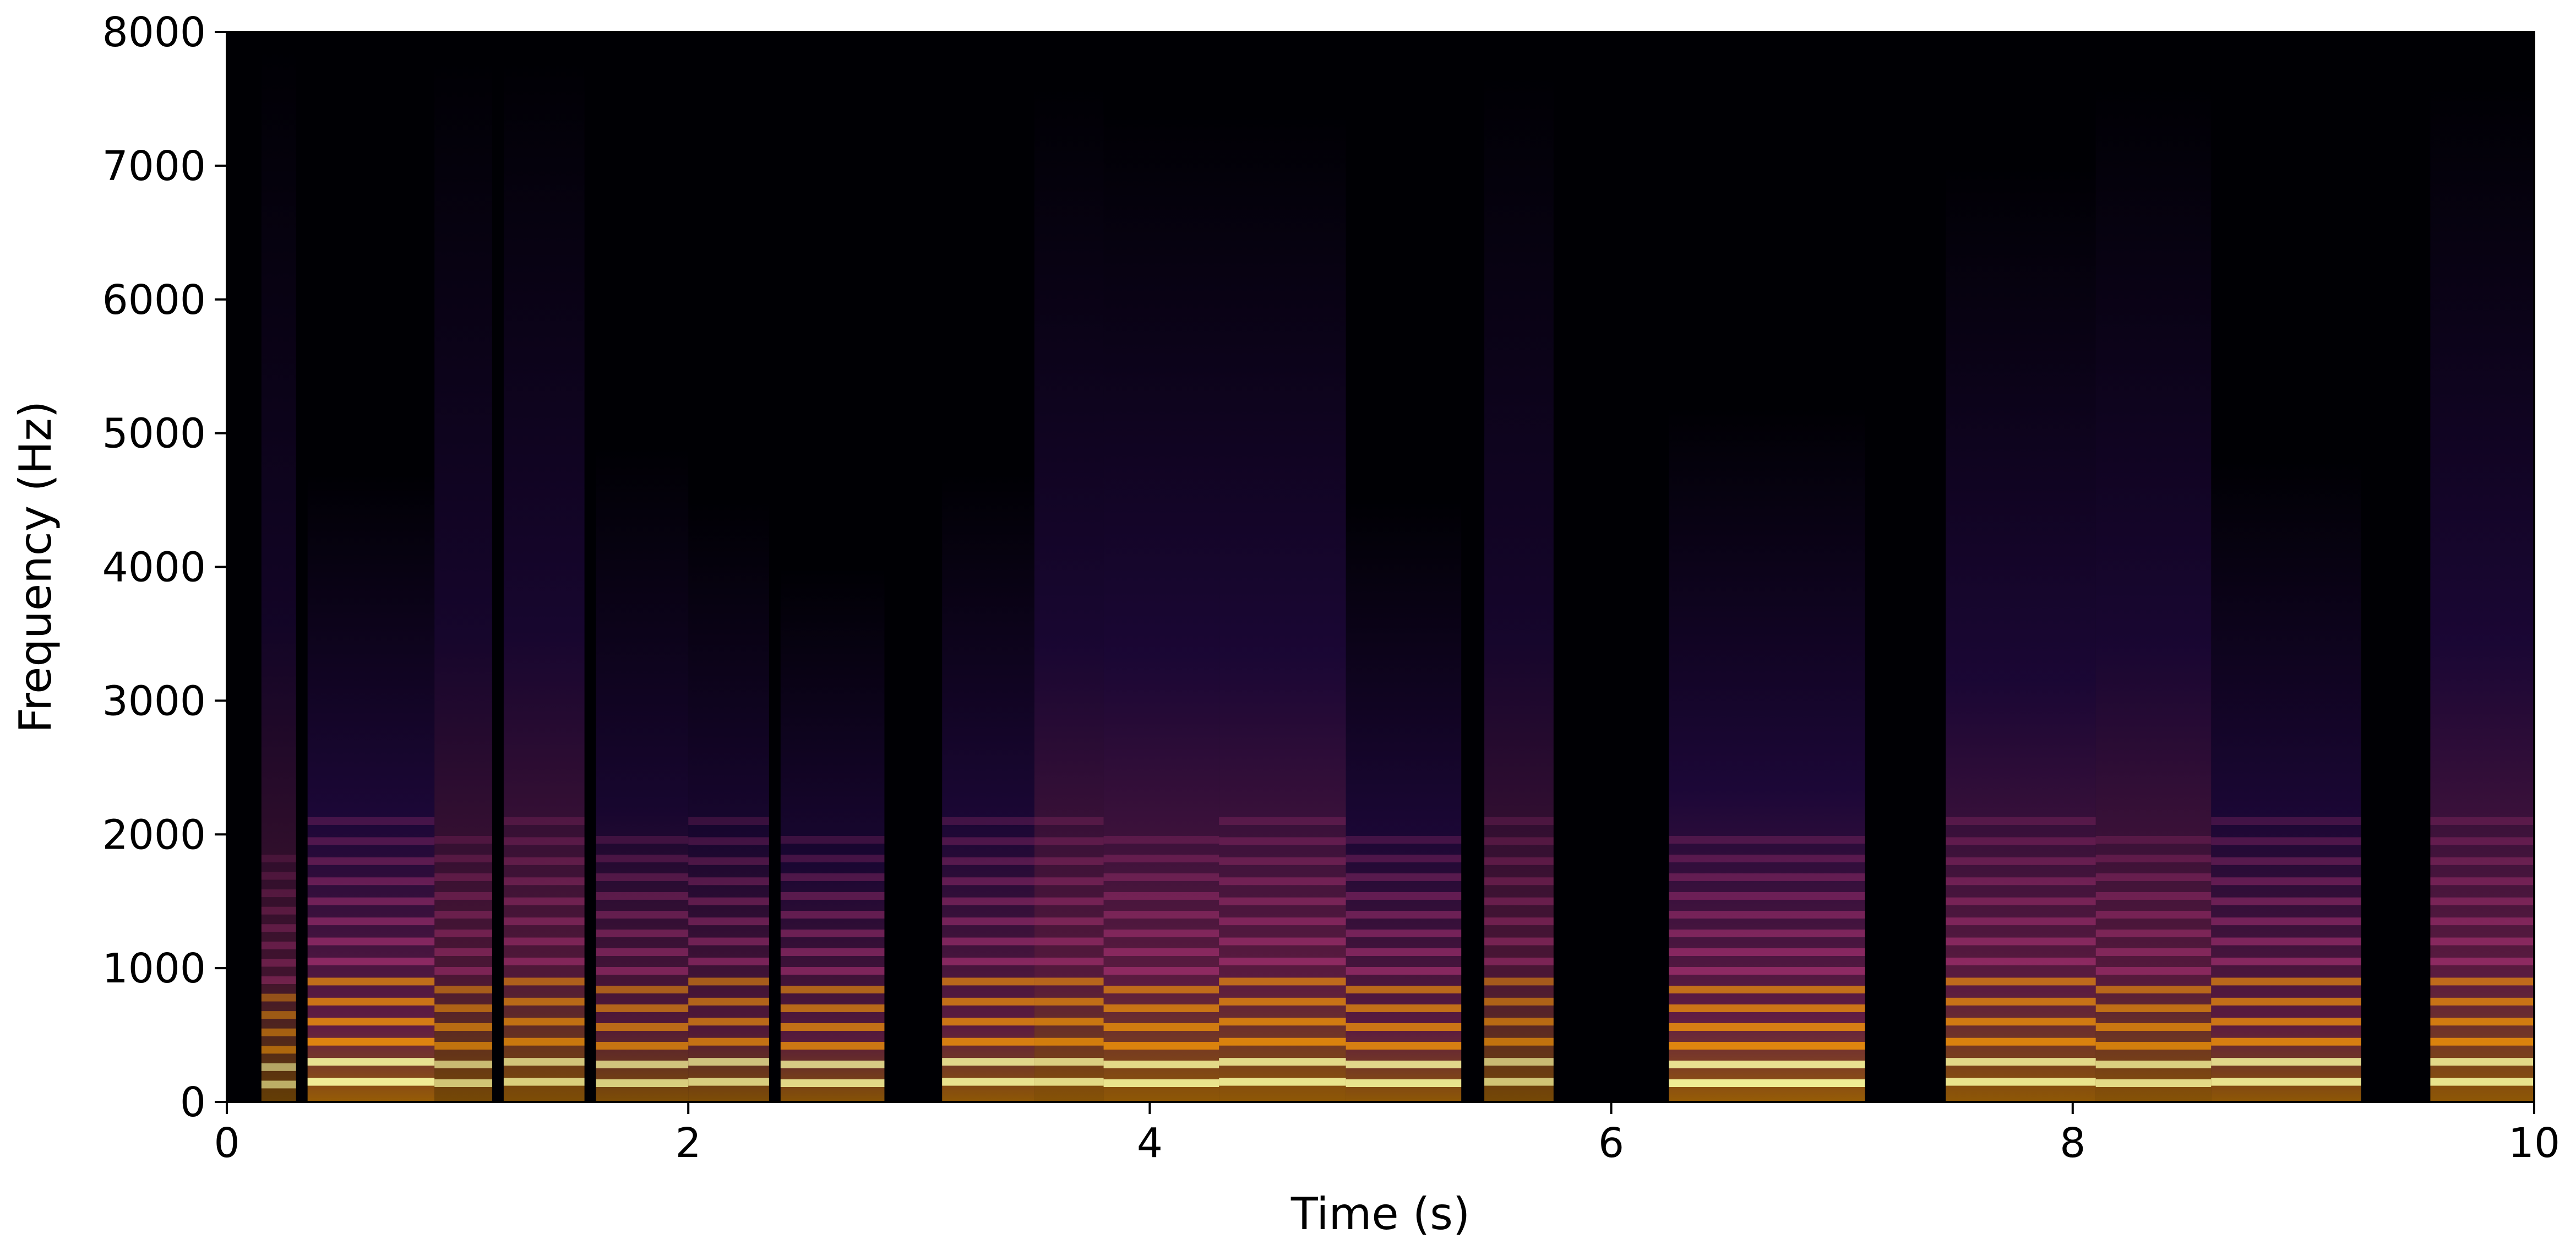 This screenshot has width=2576, height=1255. I want to click on y-tick-label: 7000, so click(154, 167).